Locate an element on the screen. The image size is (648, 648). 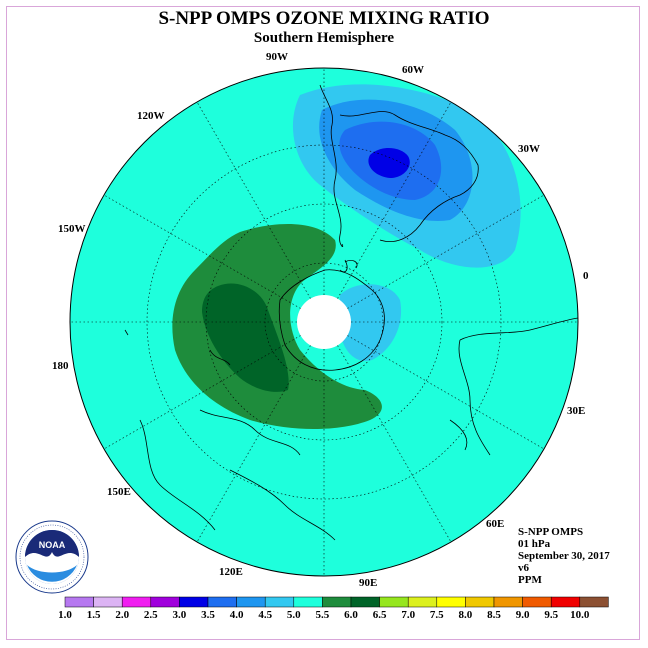
ozone-contour-5.5 is located at coordinates (277, 326).